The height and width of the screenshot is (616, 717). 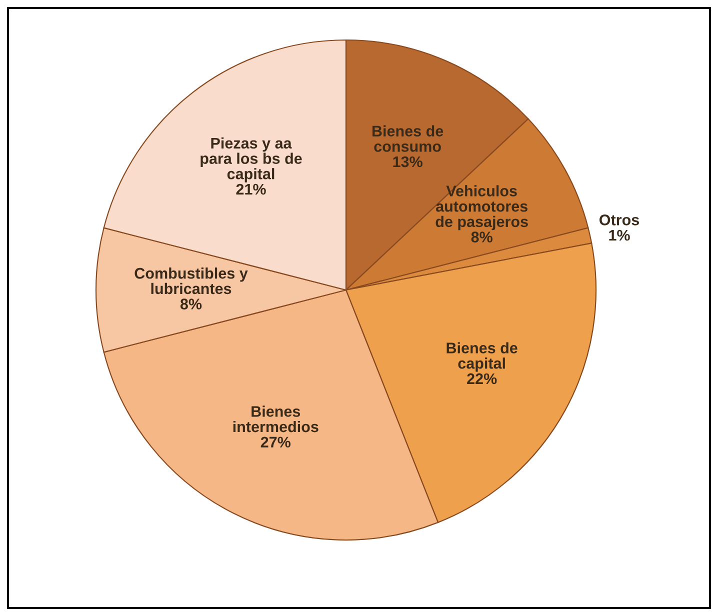 I want to click on slice-label: Otros, so click(x=620, y=220).